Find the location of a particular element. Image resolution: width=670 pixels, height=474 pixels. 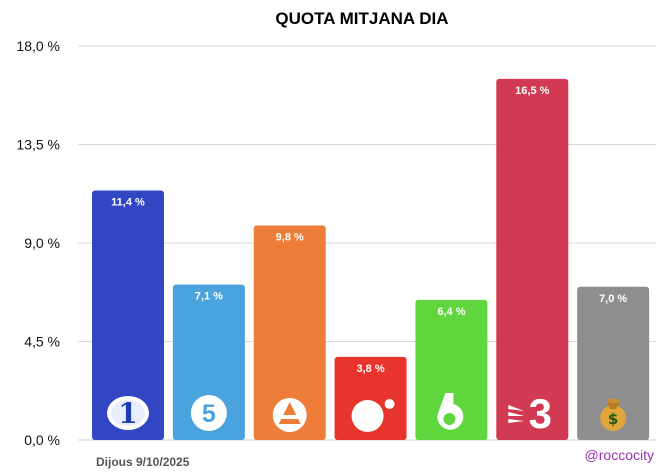

value-label: 7,0 % is located at coordinates (613, 299).